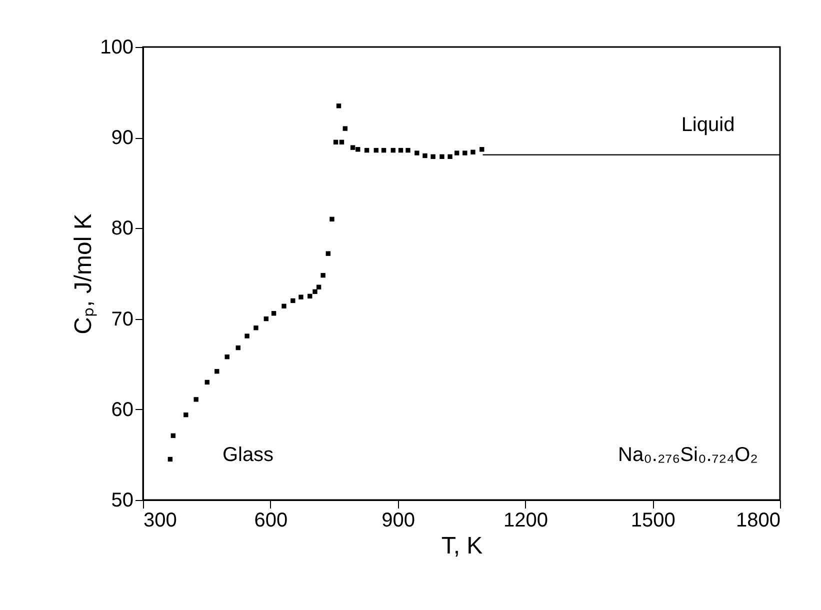 The width and height of the screenshot is (821, 610). I want to click on y-tick-label: 50, so click(122, 501).